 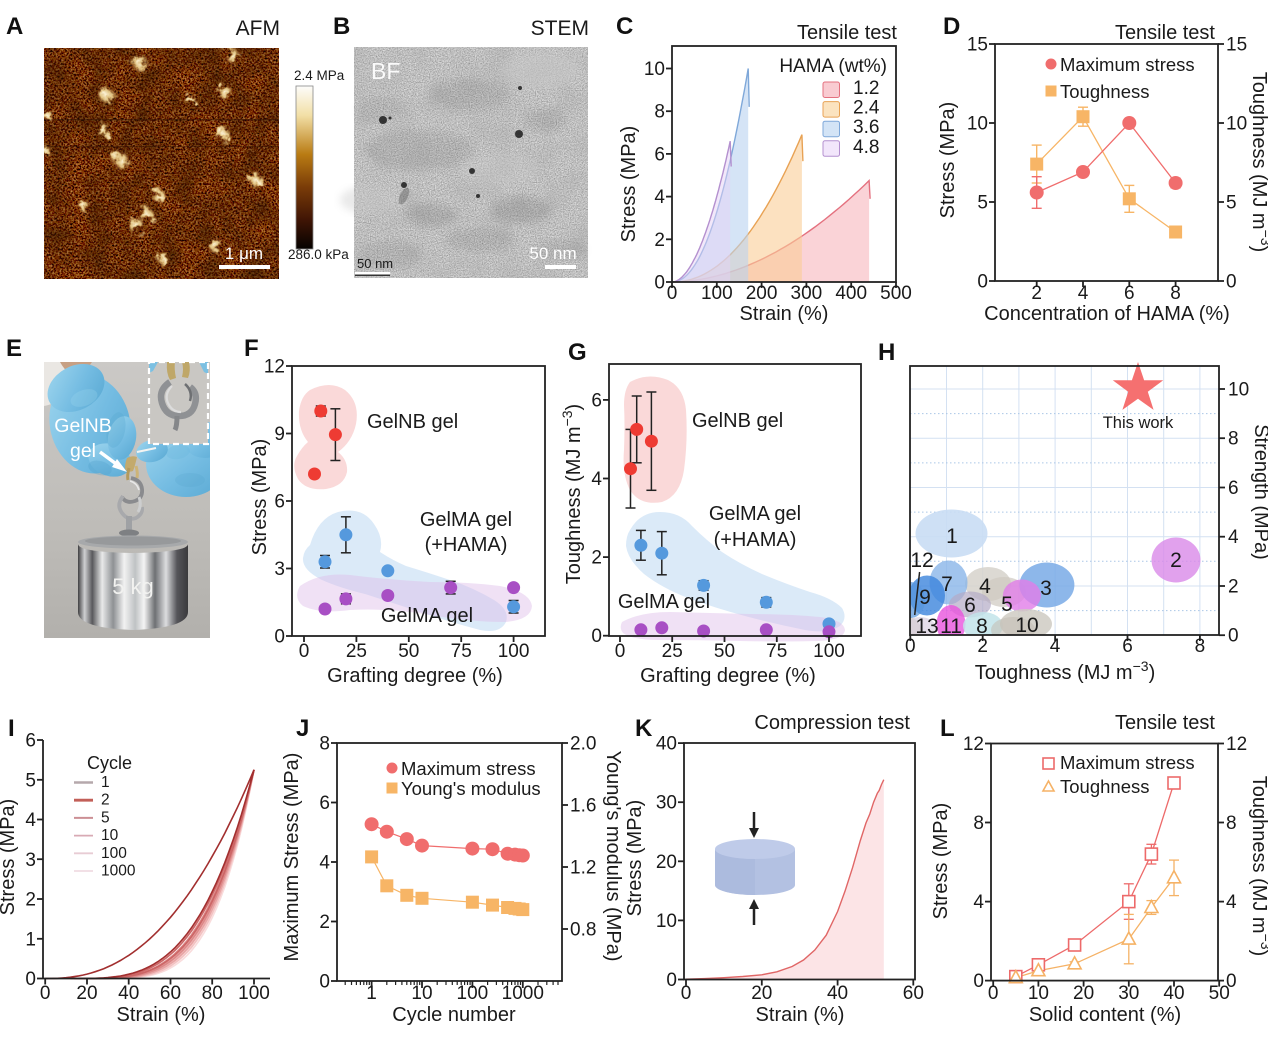 I want to click on svg-text: Strength (MPa), so click(x=1259, y=492).